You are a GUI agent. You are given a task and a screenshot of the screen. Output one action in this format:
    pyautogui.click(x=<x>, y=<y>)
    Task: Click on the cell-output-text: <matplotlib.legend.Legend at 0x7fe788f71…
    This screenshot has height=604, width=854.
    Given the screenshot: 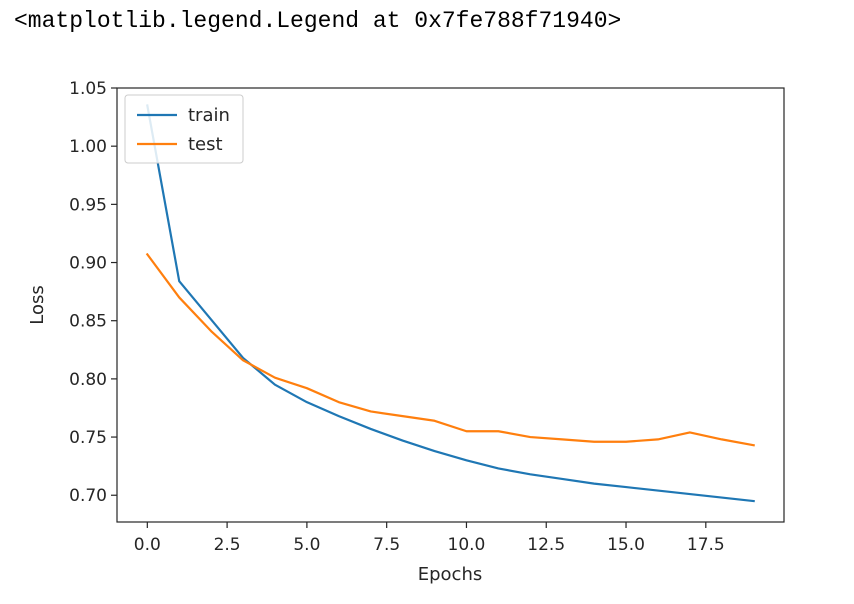 What is the action you would take?
    pyautogui.click(x=318, y=21)
    